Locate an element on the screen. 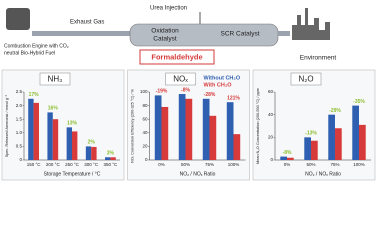  x-tick-label: 150 °C is located at coordinates (34, 164).